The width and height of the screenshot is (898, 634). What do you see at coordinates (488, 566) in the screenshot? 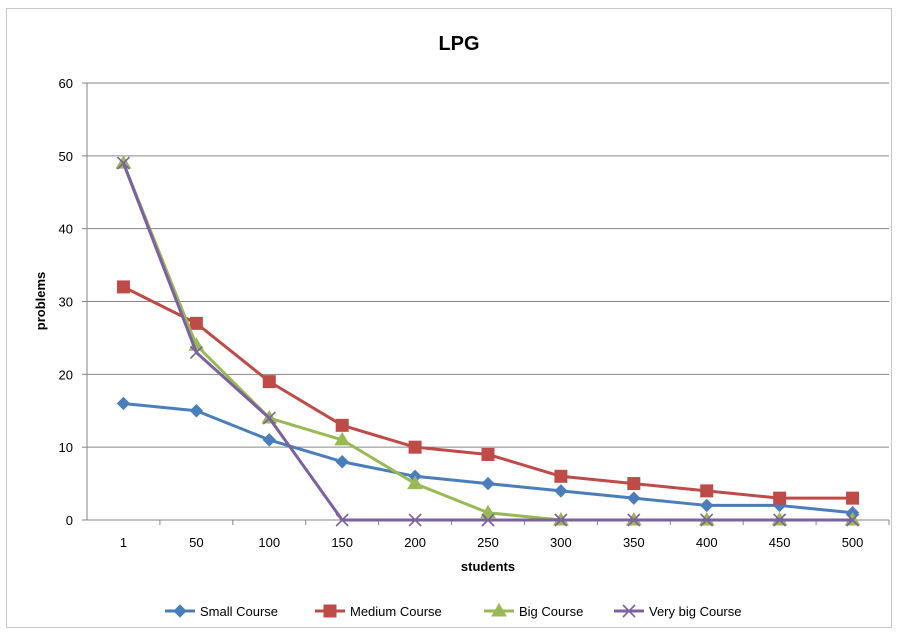
I see `x-axis-title: students` at bounding box center [488, 566].